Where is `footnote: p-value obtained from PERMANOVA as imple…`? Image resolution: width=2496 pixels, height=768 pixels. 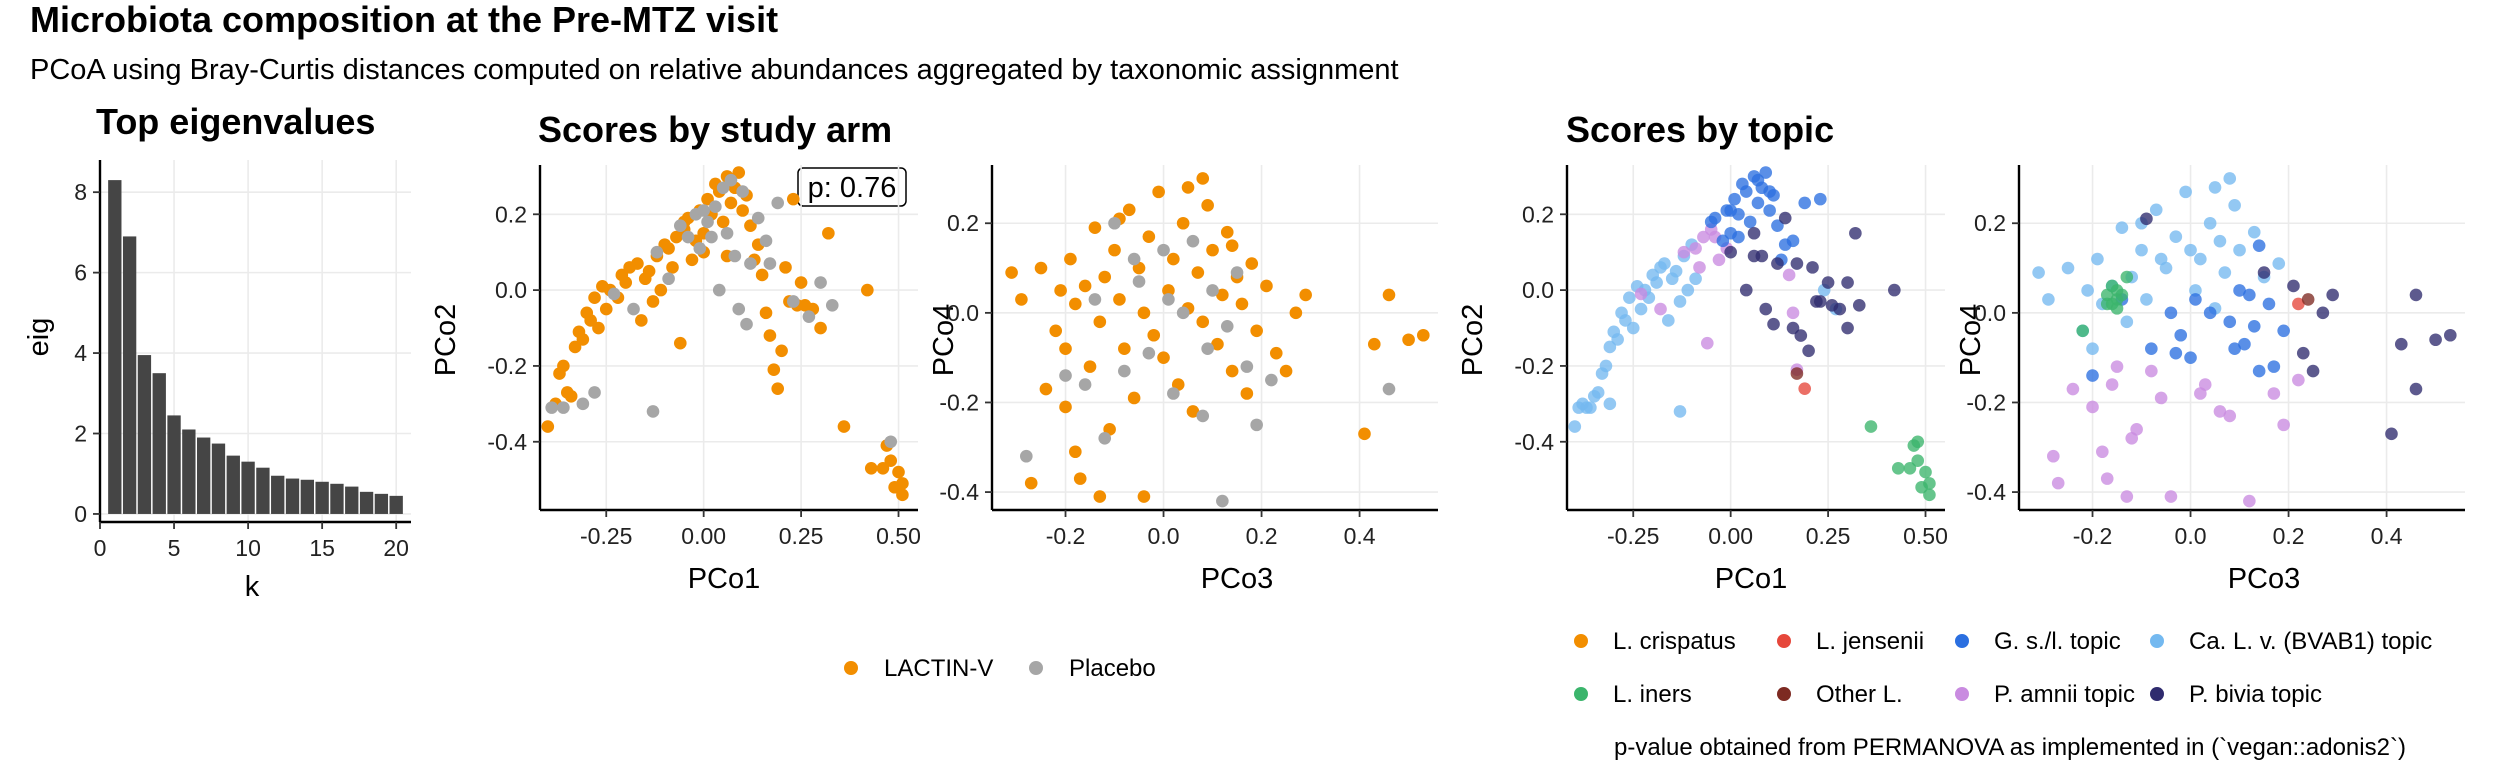 footnote: p-value obtained from PERMANOVA as imple… is located at coordinates (2010, 747).